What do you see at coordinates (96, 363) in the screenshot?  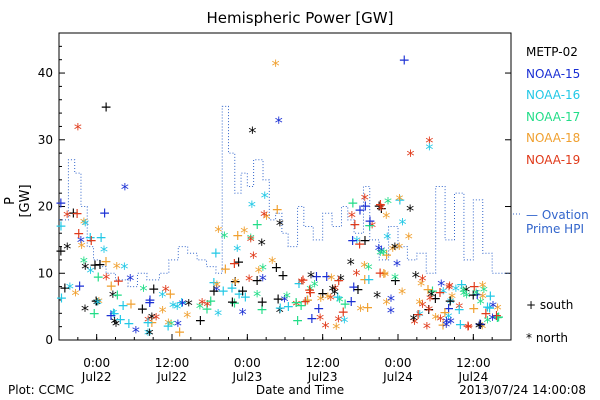 I see `x-tick-time: 0:00` at bounding box center [96, 363].